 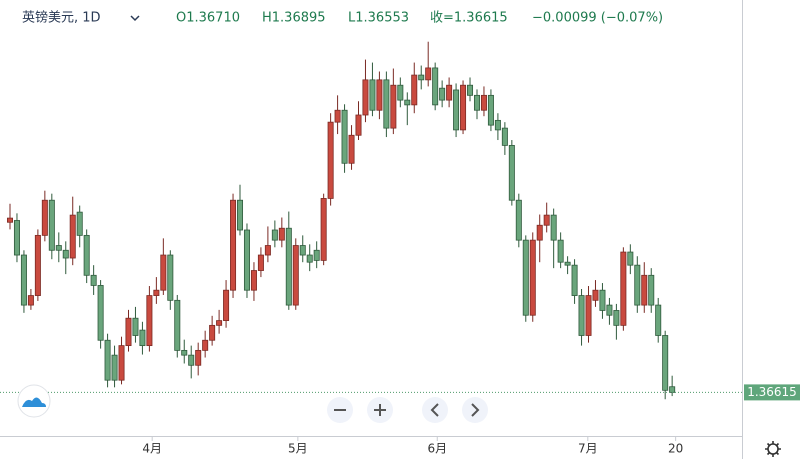 I want to click on scroll-right-icon, so click(x=475, y=410).